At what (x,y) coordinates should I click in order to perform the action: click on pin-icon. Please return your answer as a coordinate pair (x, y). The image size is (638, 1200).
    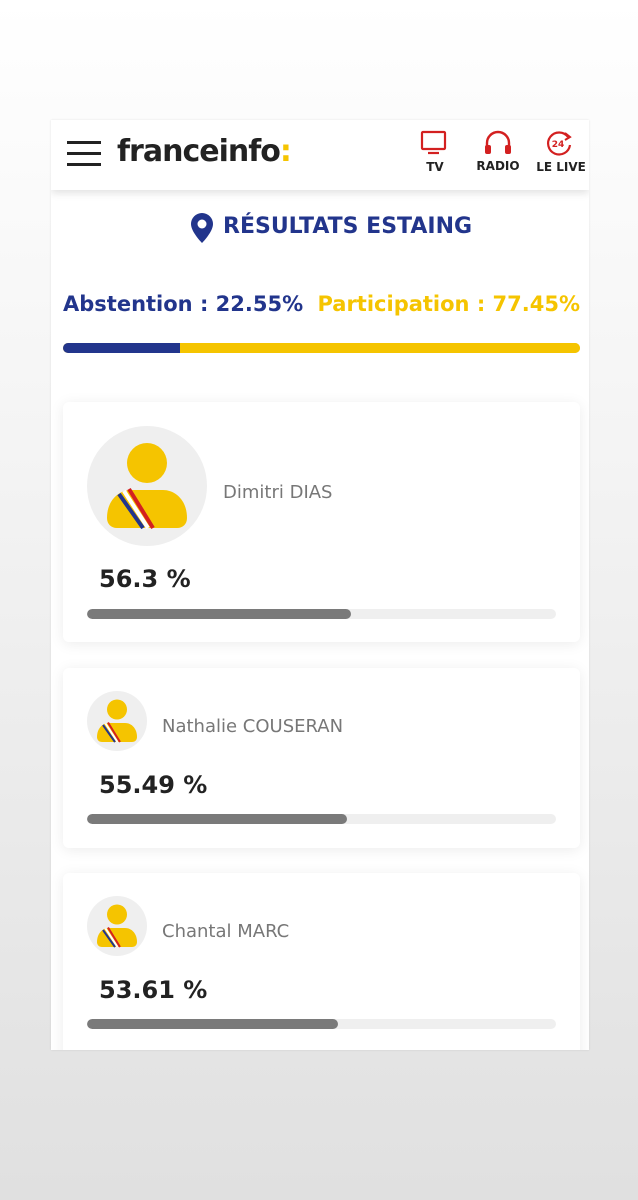
    Looking at the image, I should click on (202, 228).